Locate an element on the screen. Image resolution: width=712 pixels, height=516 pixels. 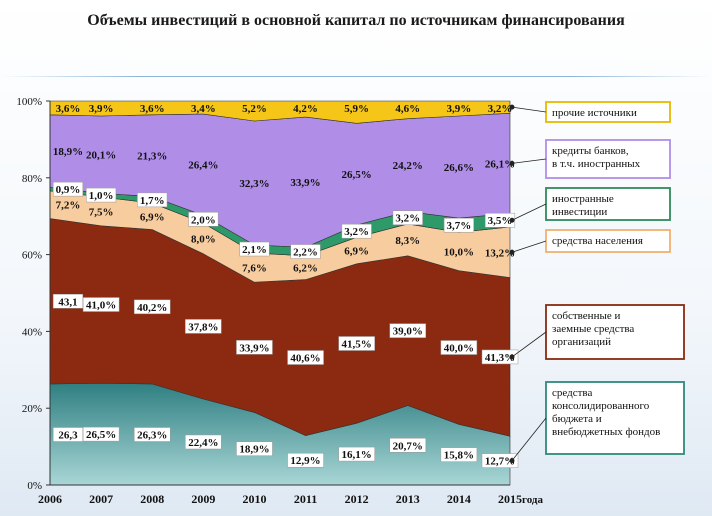
data-label: 1,0% is located at coordinates (101, 196).